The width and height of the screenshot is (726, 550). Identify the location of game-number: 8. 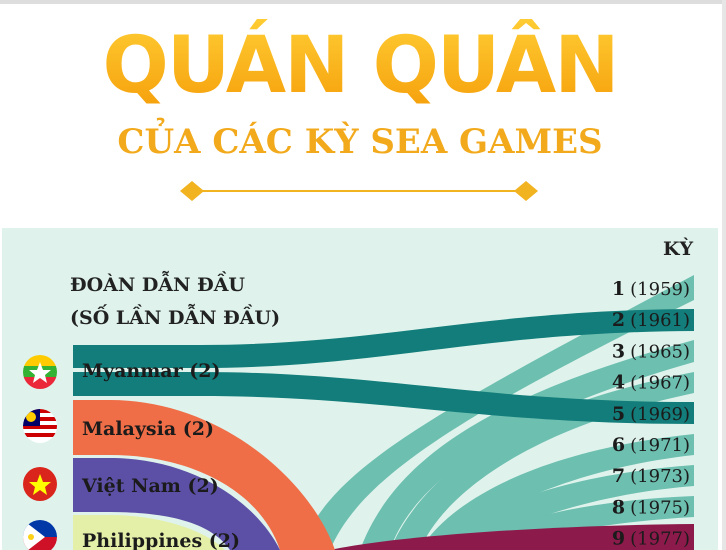
(618, 507).